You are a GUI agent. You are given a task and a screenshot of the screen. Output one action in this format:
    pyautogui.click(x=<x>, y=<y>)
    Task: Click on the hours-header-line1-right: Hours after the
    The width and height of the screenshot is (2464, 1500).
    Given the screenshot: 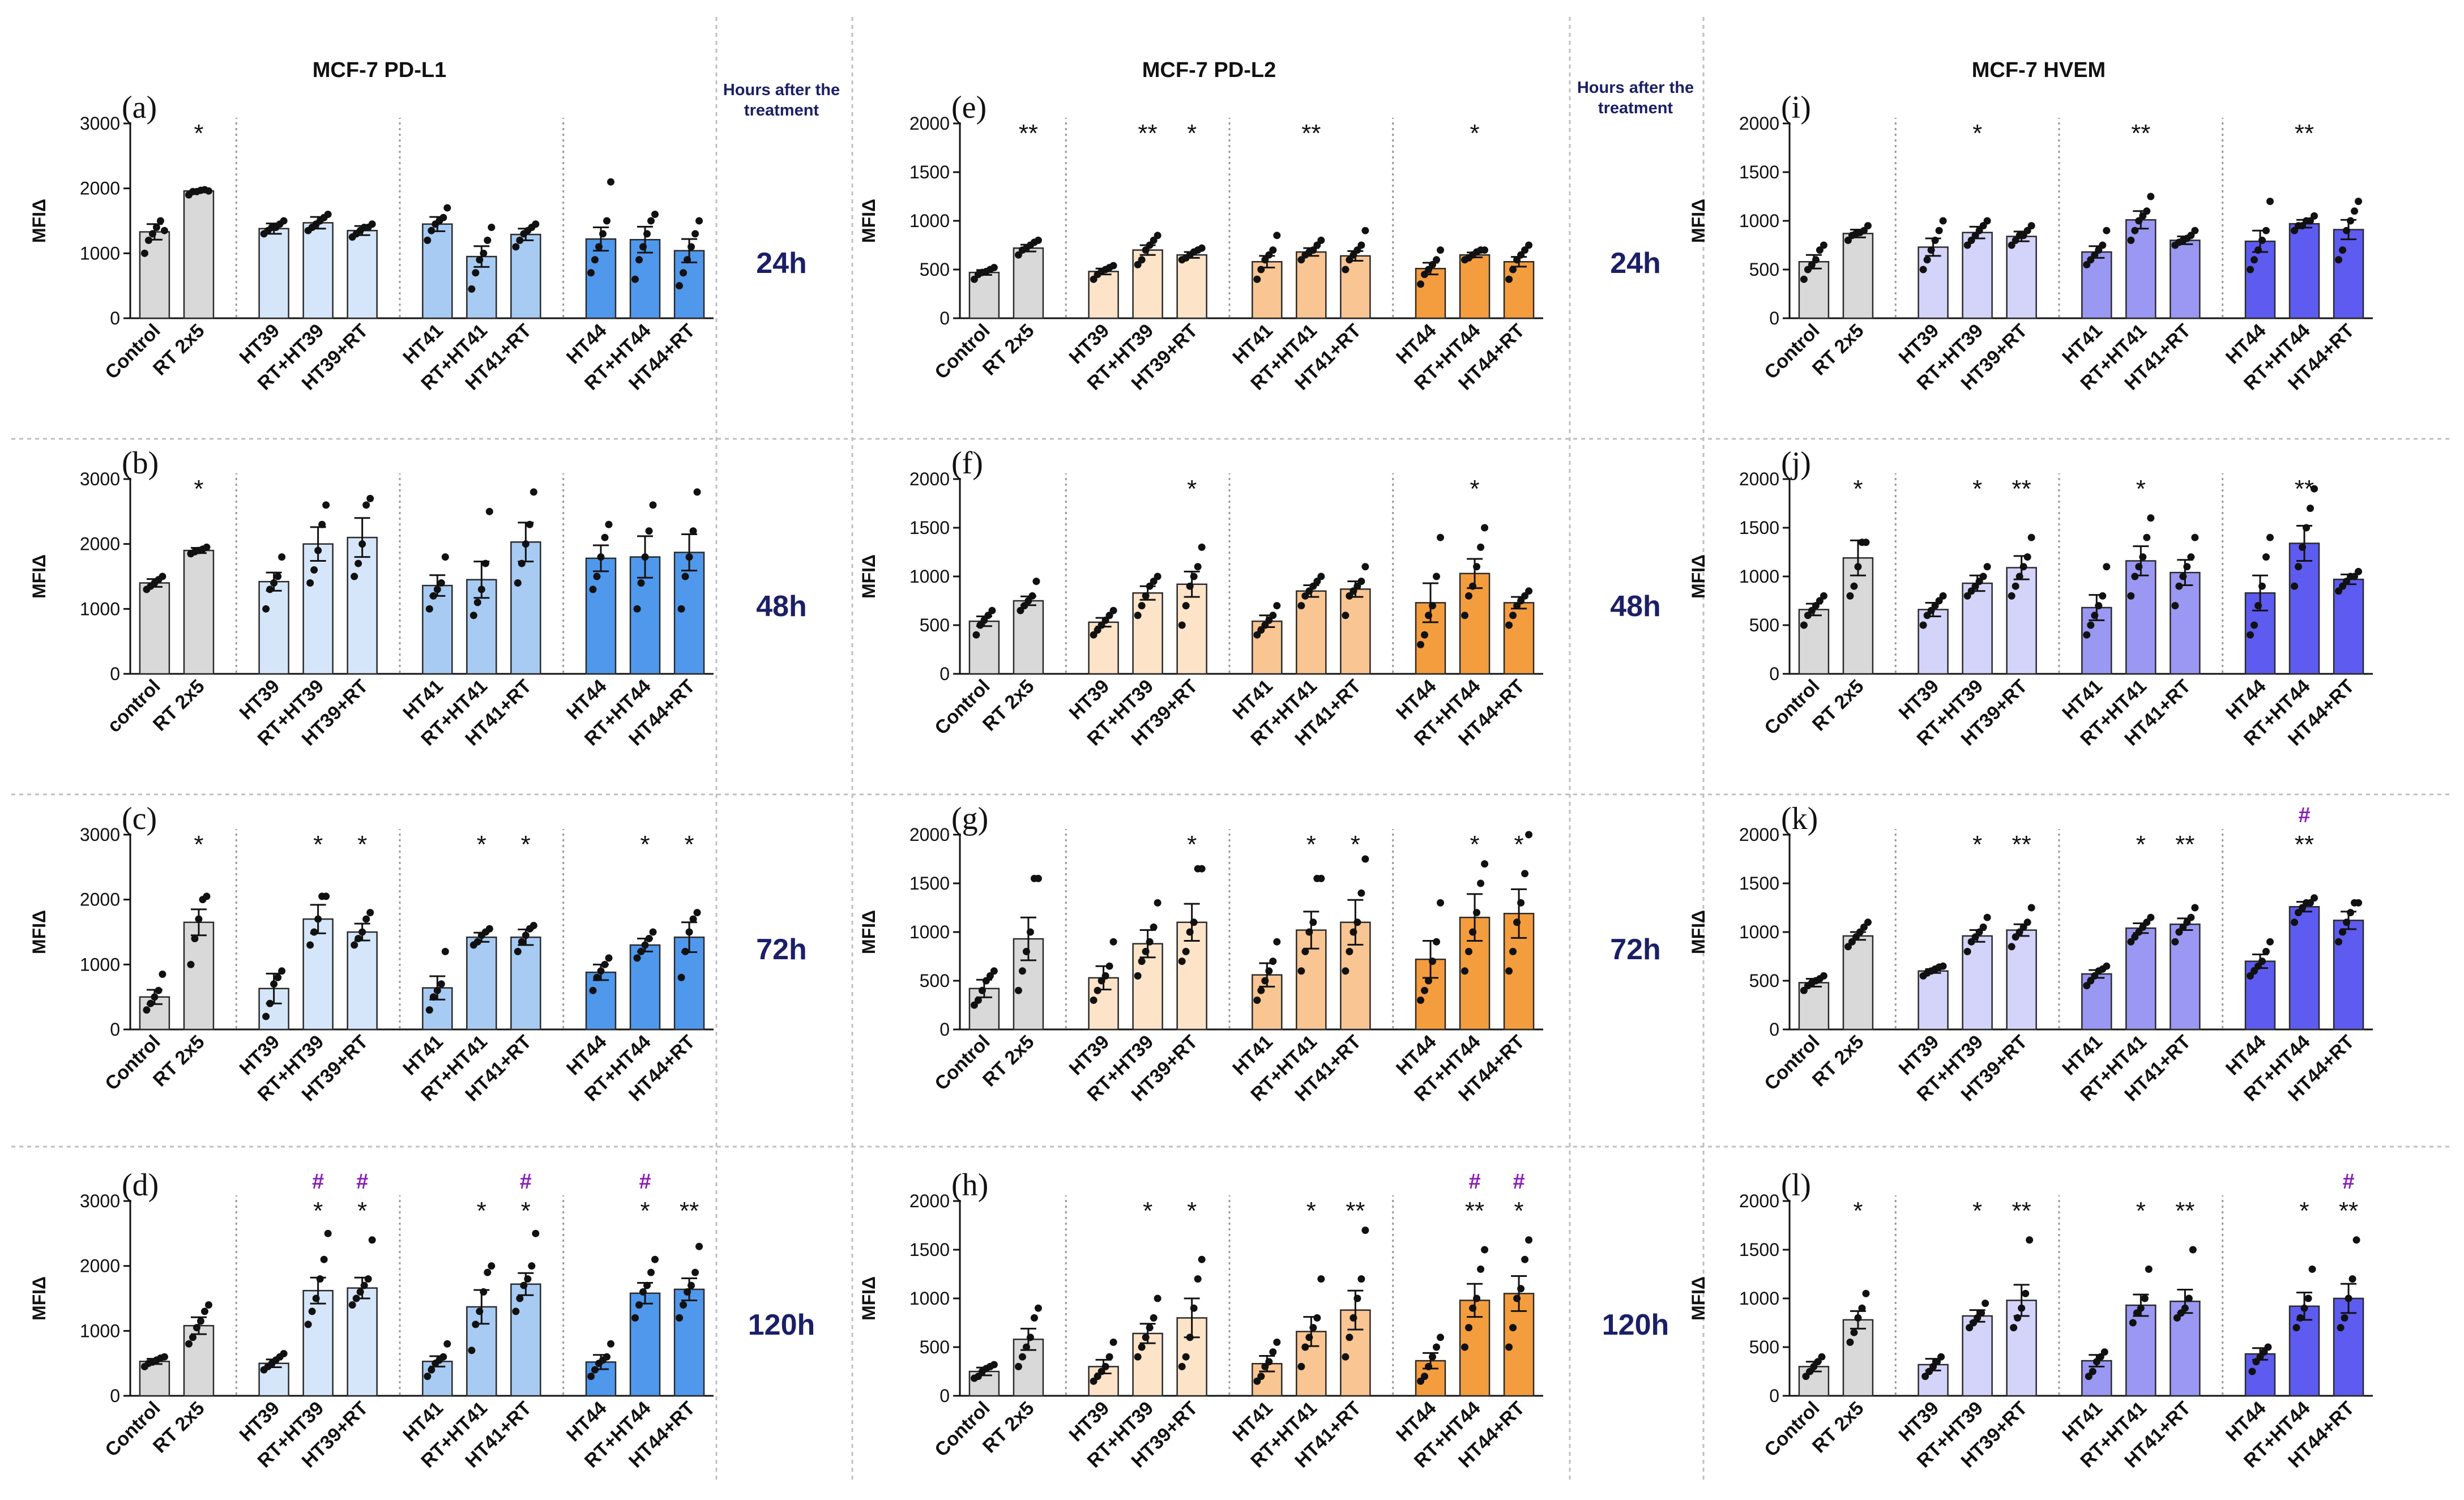 What is the action you would take?
    pyautogui.click(x=1635, y=88)
    